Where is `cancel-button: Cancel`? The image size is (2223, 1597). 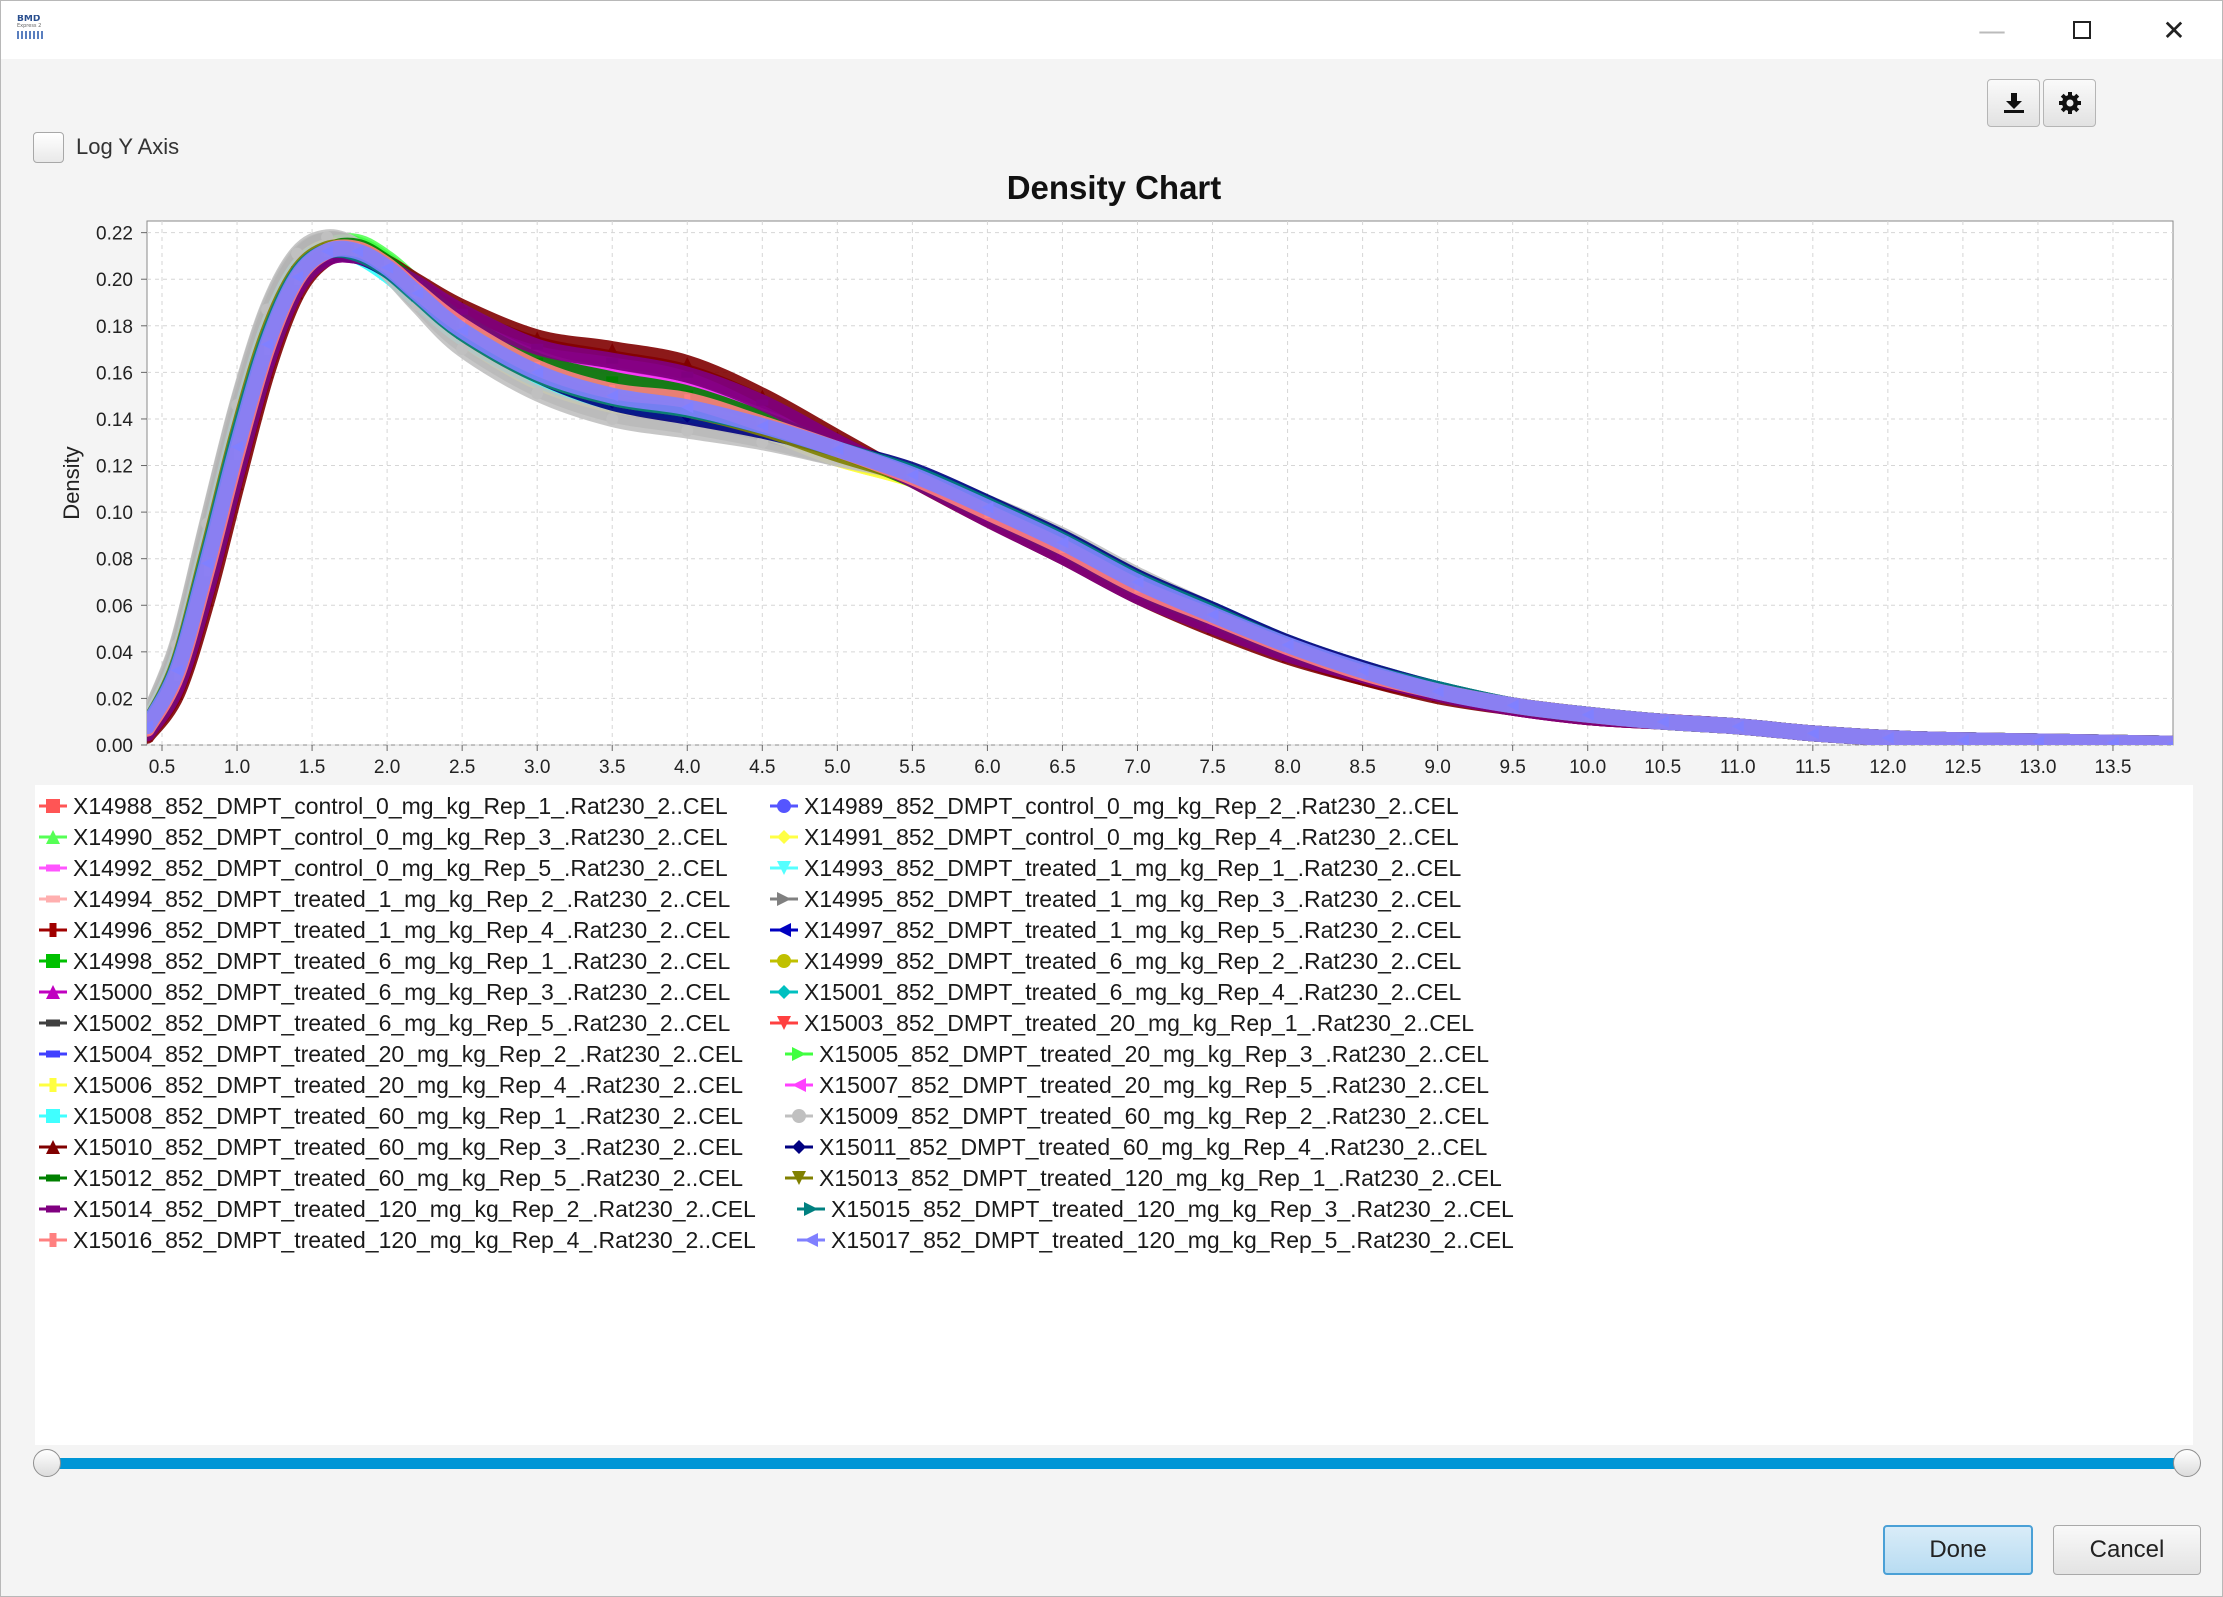
cancel-button: Cancel is located at coordinates (2127, 1550).